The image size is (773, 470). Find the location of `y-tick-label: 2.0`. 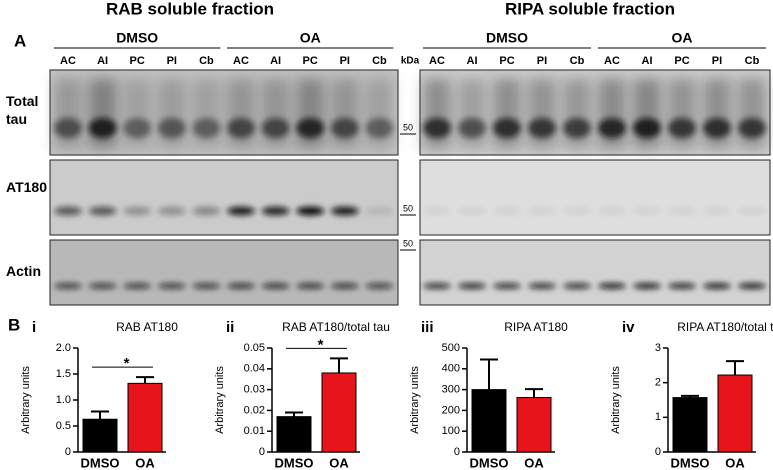

y-tick-label: 2.0 is located at coordinates (63, 348).